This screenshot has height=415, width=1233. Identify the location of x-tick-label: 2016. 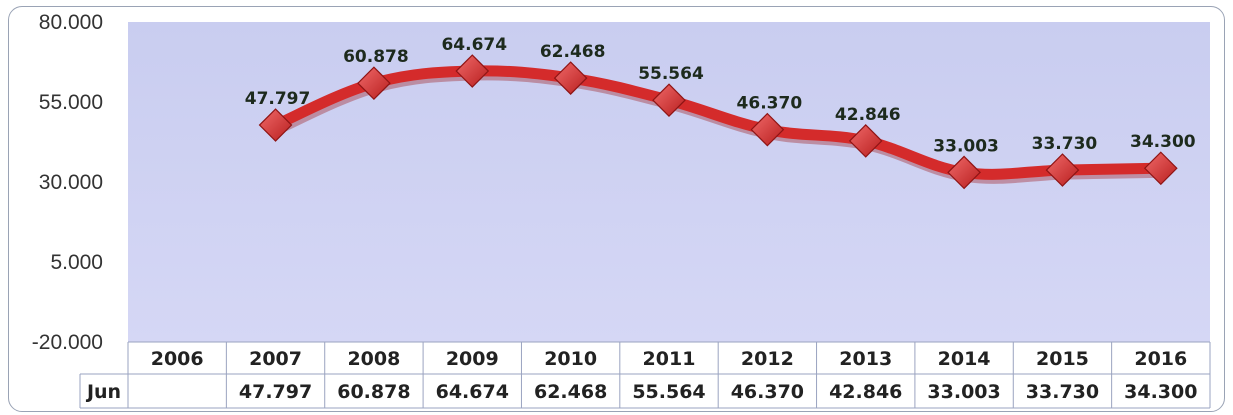
(1160, 359).